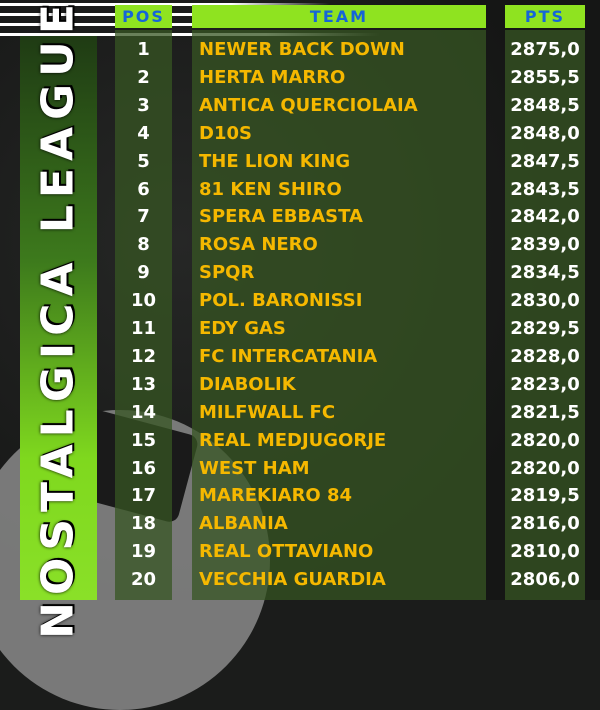 The height and width of the screenshot is (710, 600). What do you see at coordinates (258, 245) in the screenshot?
I see `team-cell: ROSA NERO` at bounding box center [258, 245].